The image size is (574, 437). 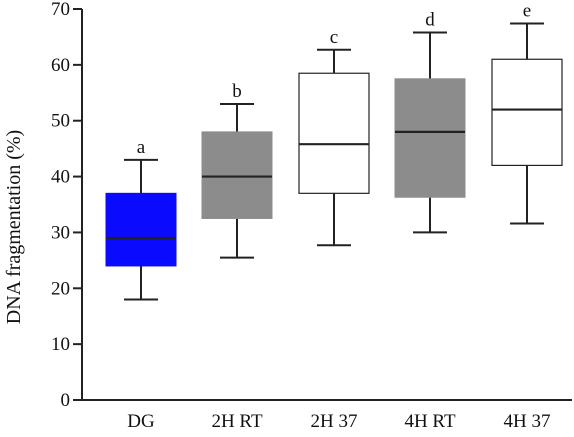 I want to click on y-tick-label: 10, so click(x=60, y=344).